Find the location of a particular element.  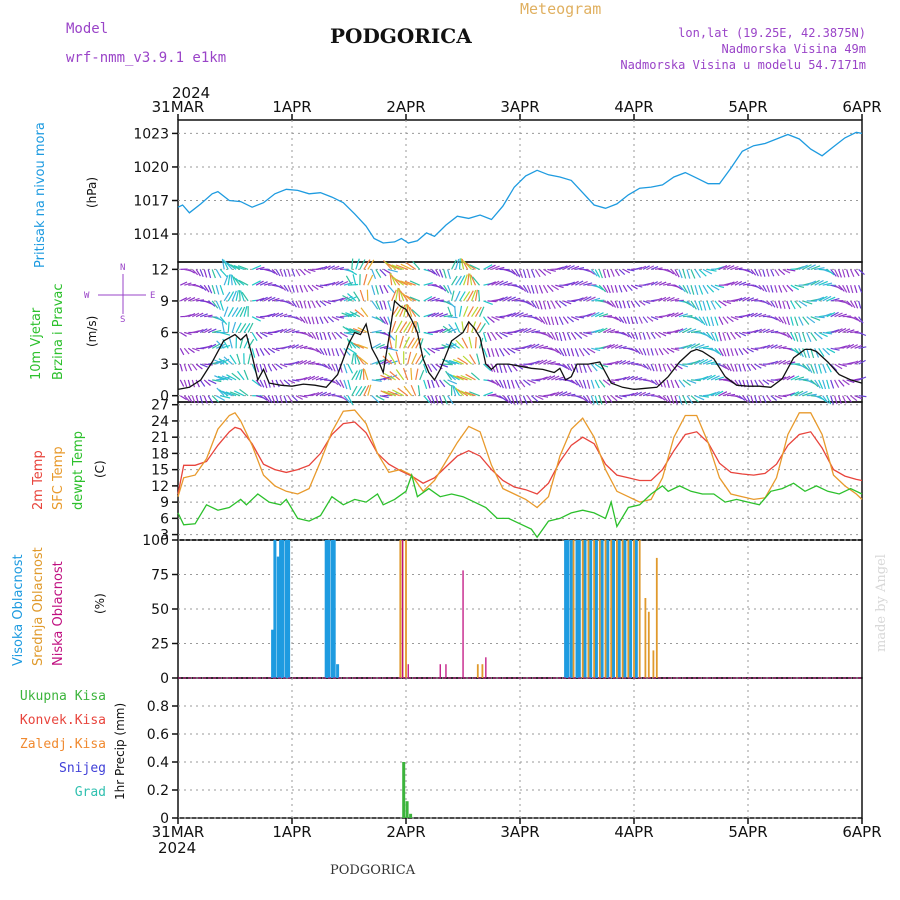

precip-ytick-label: 0 is located at coordinates (164, 819).